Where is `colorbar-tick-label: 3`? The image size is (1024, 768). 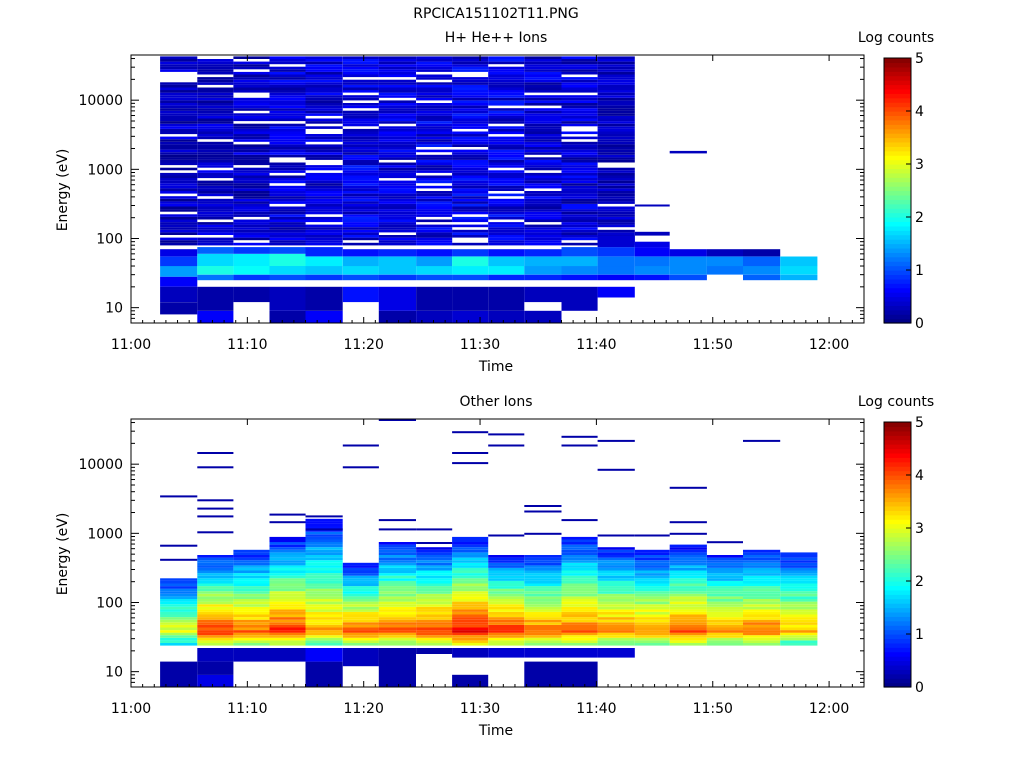 colorbar-tick-label: 3 is located at coordinates (919, 165).